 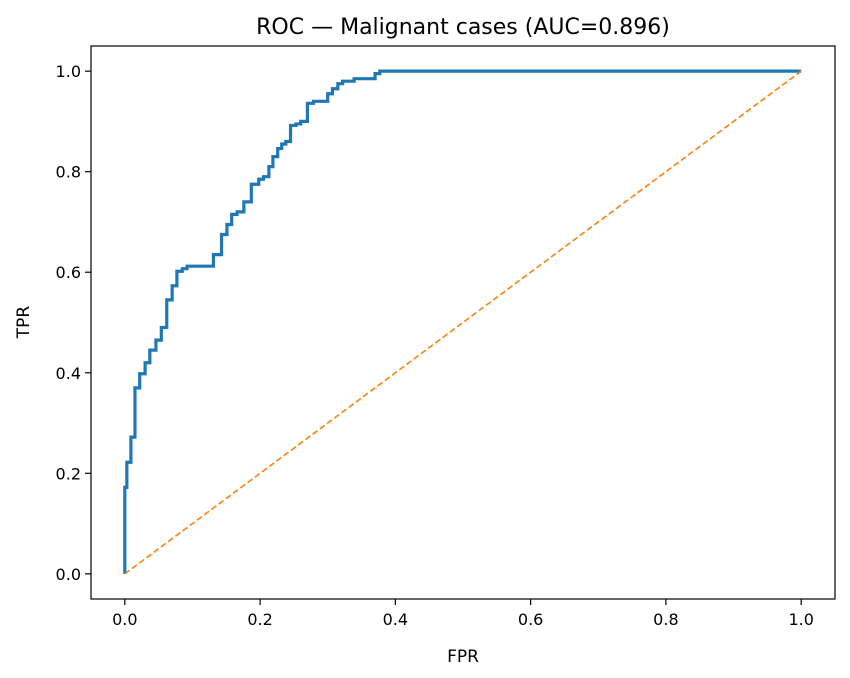 I want to click on y-axis-label: TPR, so click(x=24, y=323).